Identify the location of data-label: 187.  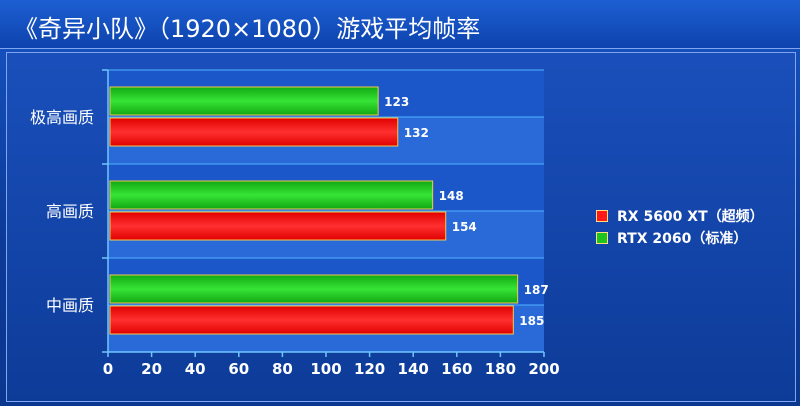
(536, 290).